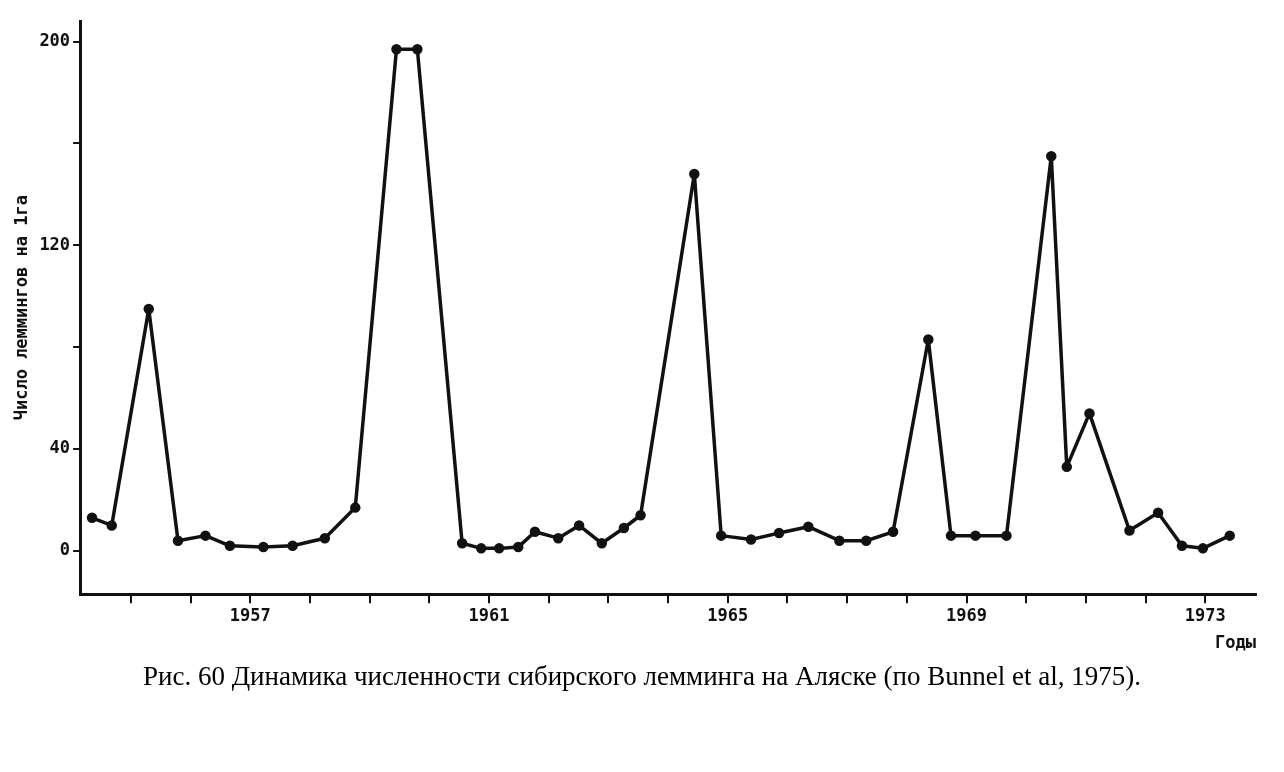 The width and height of the screenshot is (1284, 772). What do you see at coordinates (55, 243) in the screenshot?
I see `y-tick-label: 120` at bounding box center [55, 243].